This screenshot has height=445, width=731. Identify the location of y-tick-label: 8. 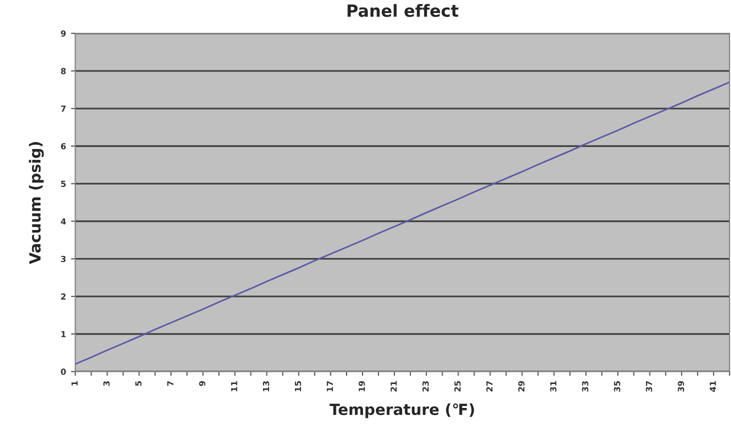
(63, 71).